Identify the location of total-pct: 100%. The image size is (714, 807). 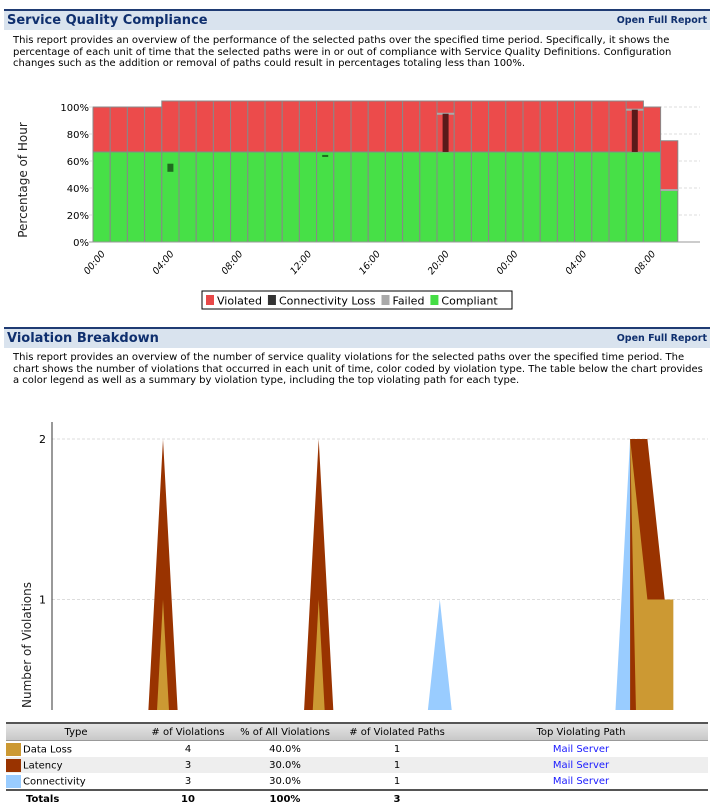
(285, 798).